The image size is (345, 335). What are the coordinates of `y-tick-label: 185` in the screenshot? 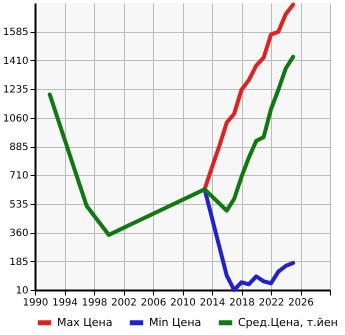 It's located at (18, 262).